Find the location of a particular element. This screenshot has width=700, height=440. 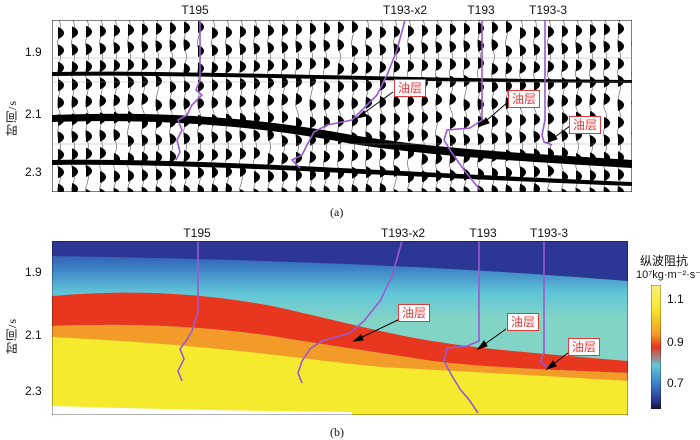

panel-a-well-label-t193-3: T193-3 is located at coordinates (548, 10).